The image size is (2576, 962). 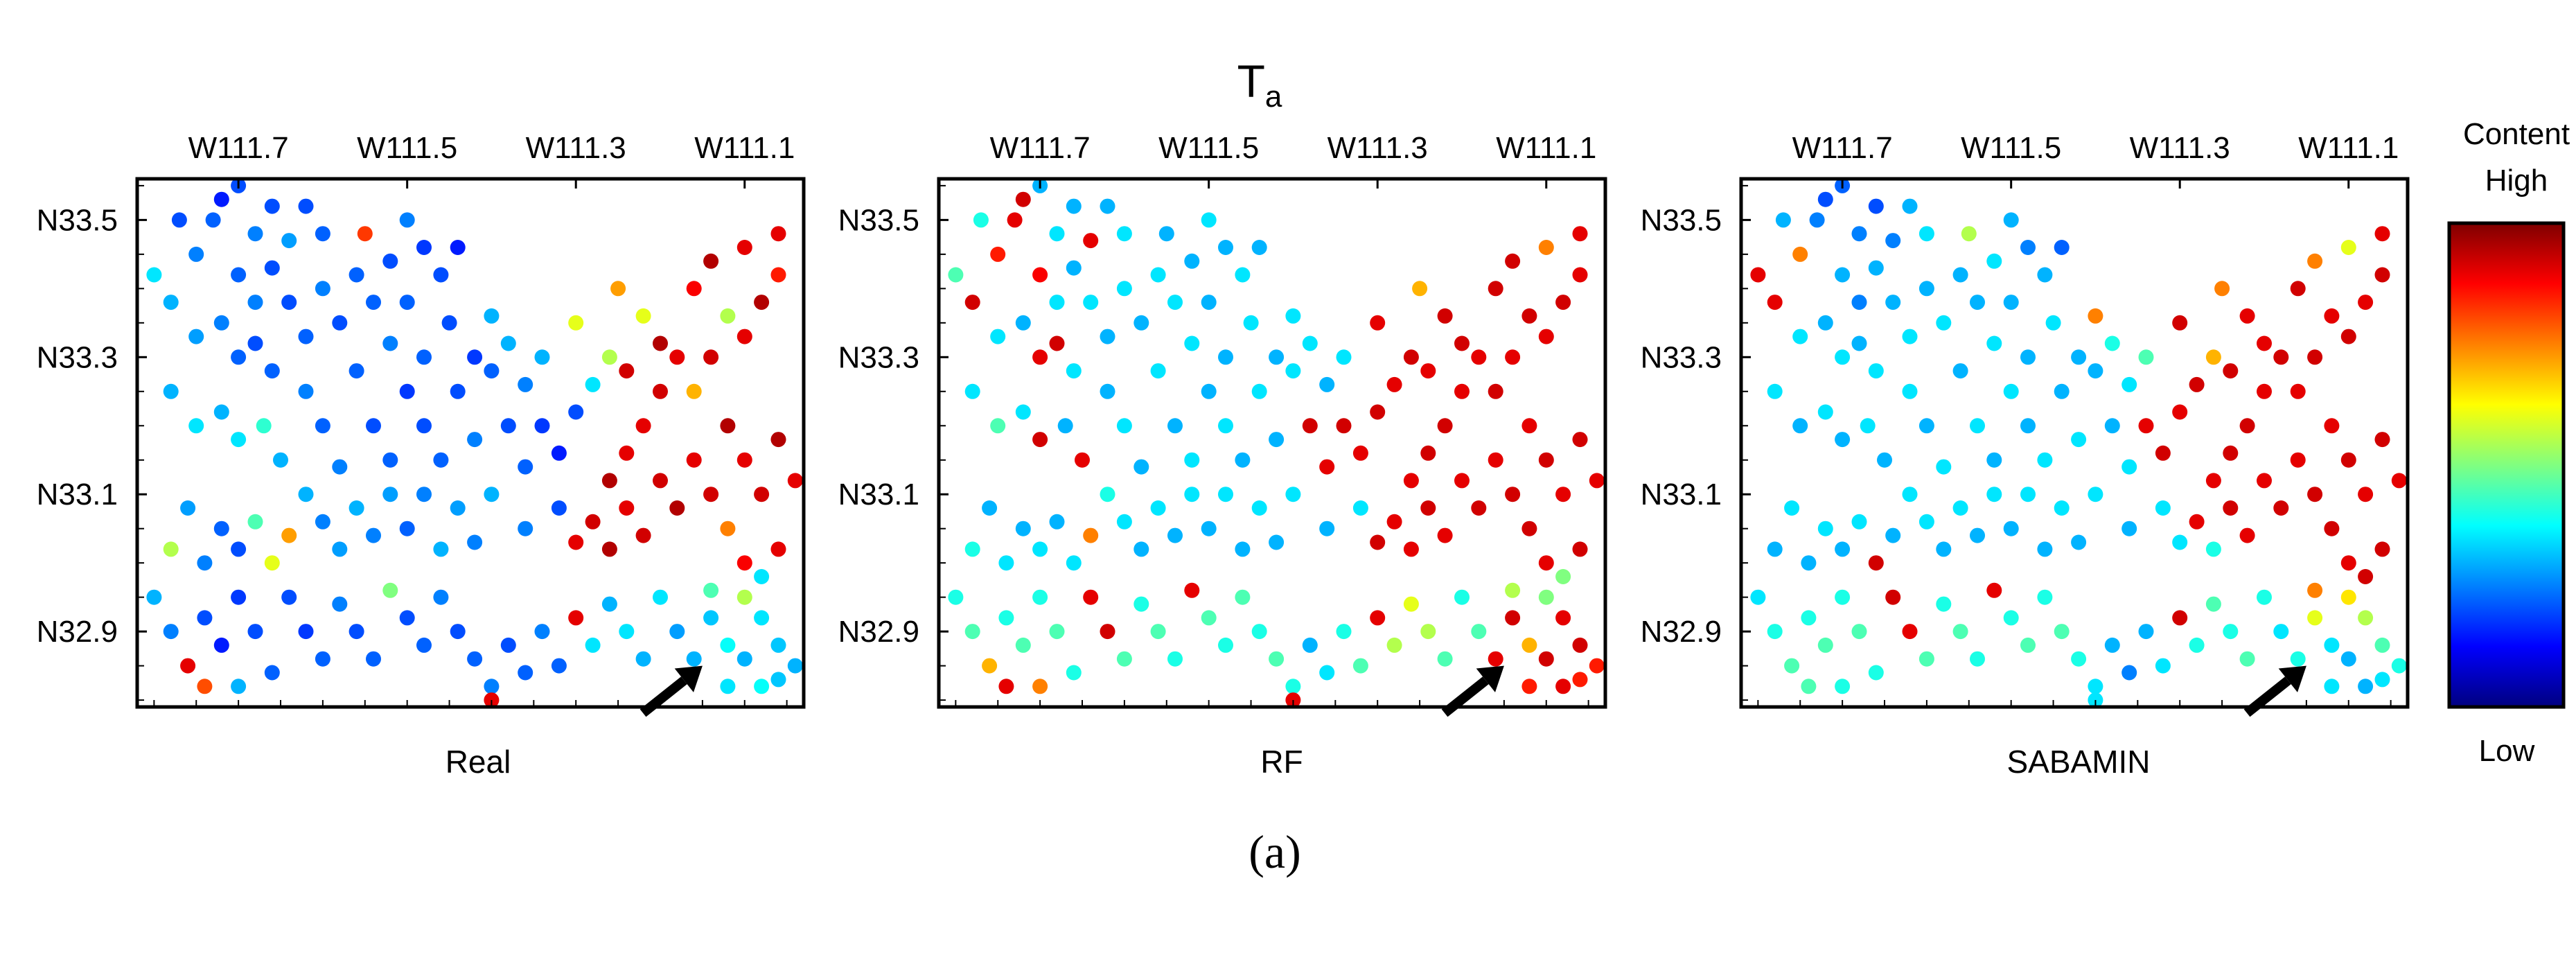 What do you see at coordinates (878, 220) in the screenshot?
I see `y-tick-label: N33.5` at bounding box center [878, 220].